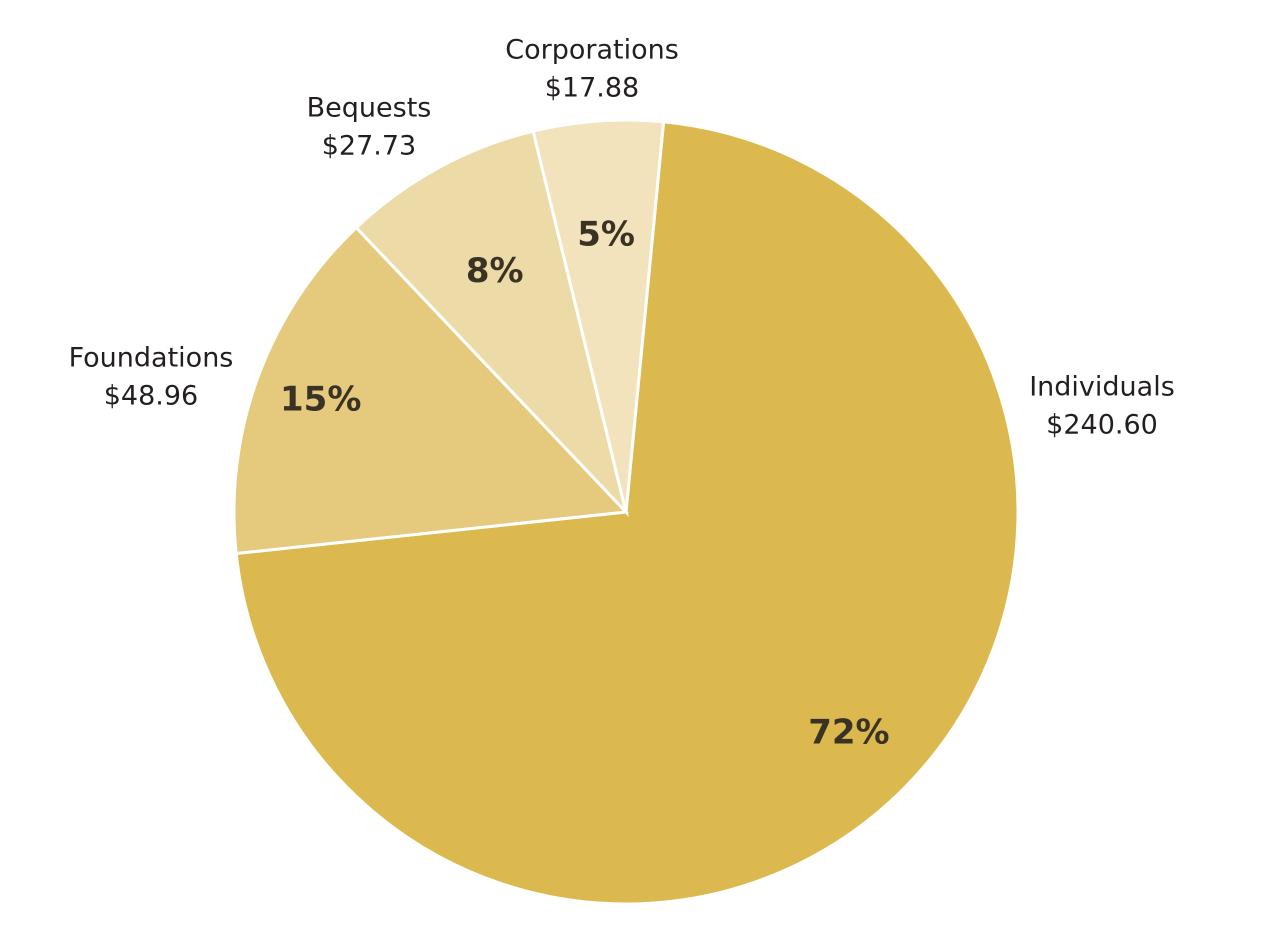 This screenshot has height=934, width=1280. Describe the element at coordinates (592, 88) in the screenshot. I see `value-label-corporations: $17.88` at that location.